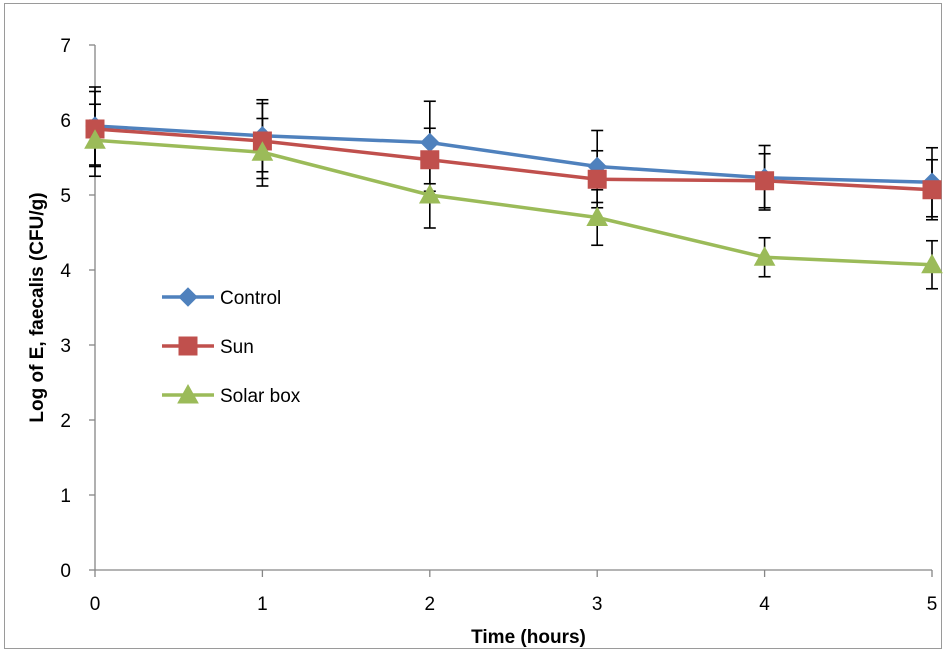  I want to click on x-tick-label: 5, so click(932, 604).